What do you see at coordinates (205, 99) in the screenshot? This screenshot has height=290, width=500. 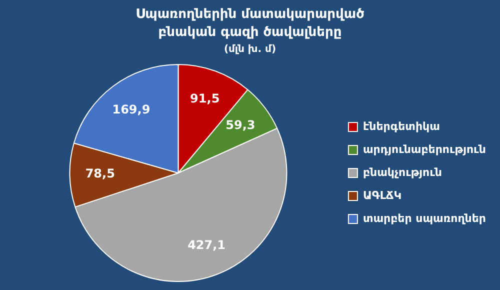 I see `data-label: 91,5` at bounding box center [205, 99].